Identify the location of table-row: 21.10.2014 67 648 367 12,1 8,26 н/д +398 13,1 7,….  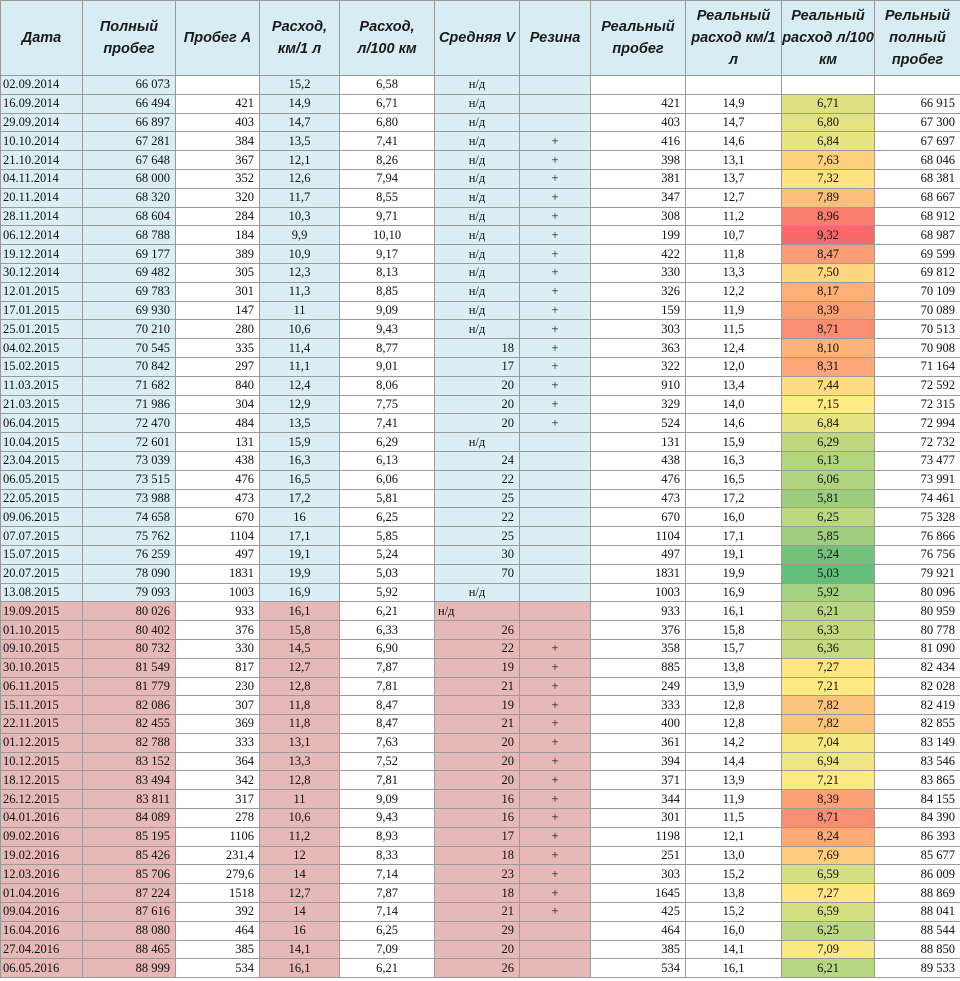
(480, 160).